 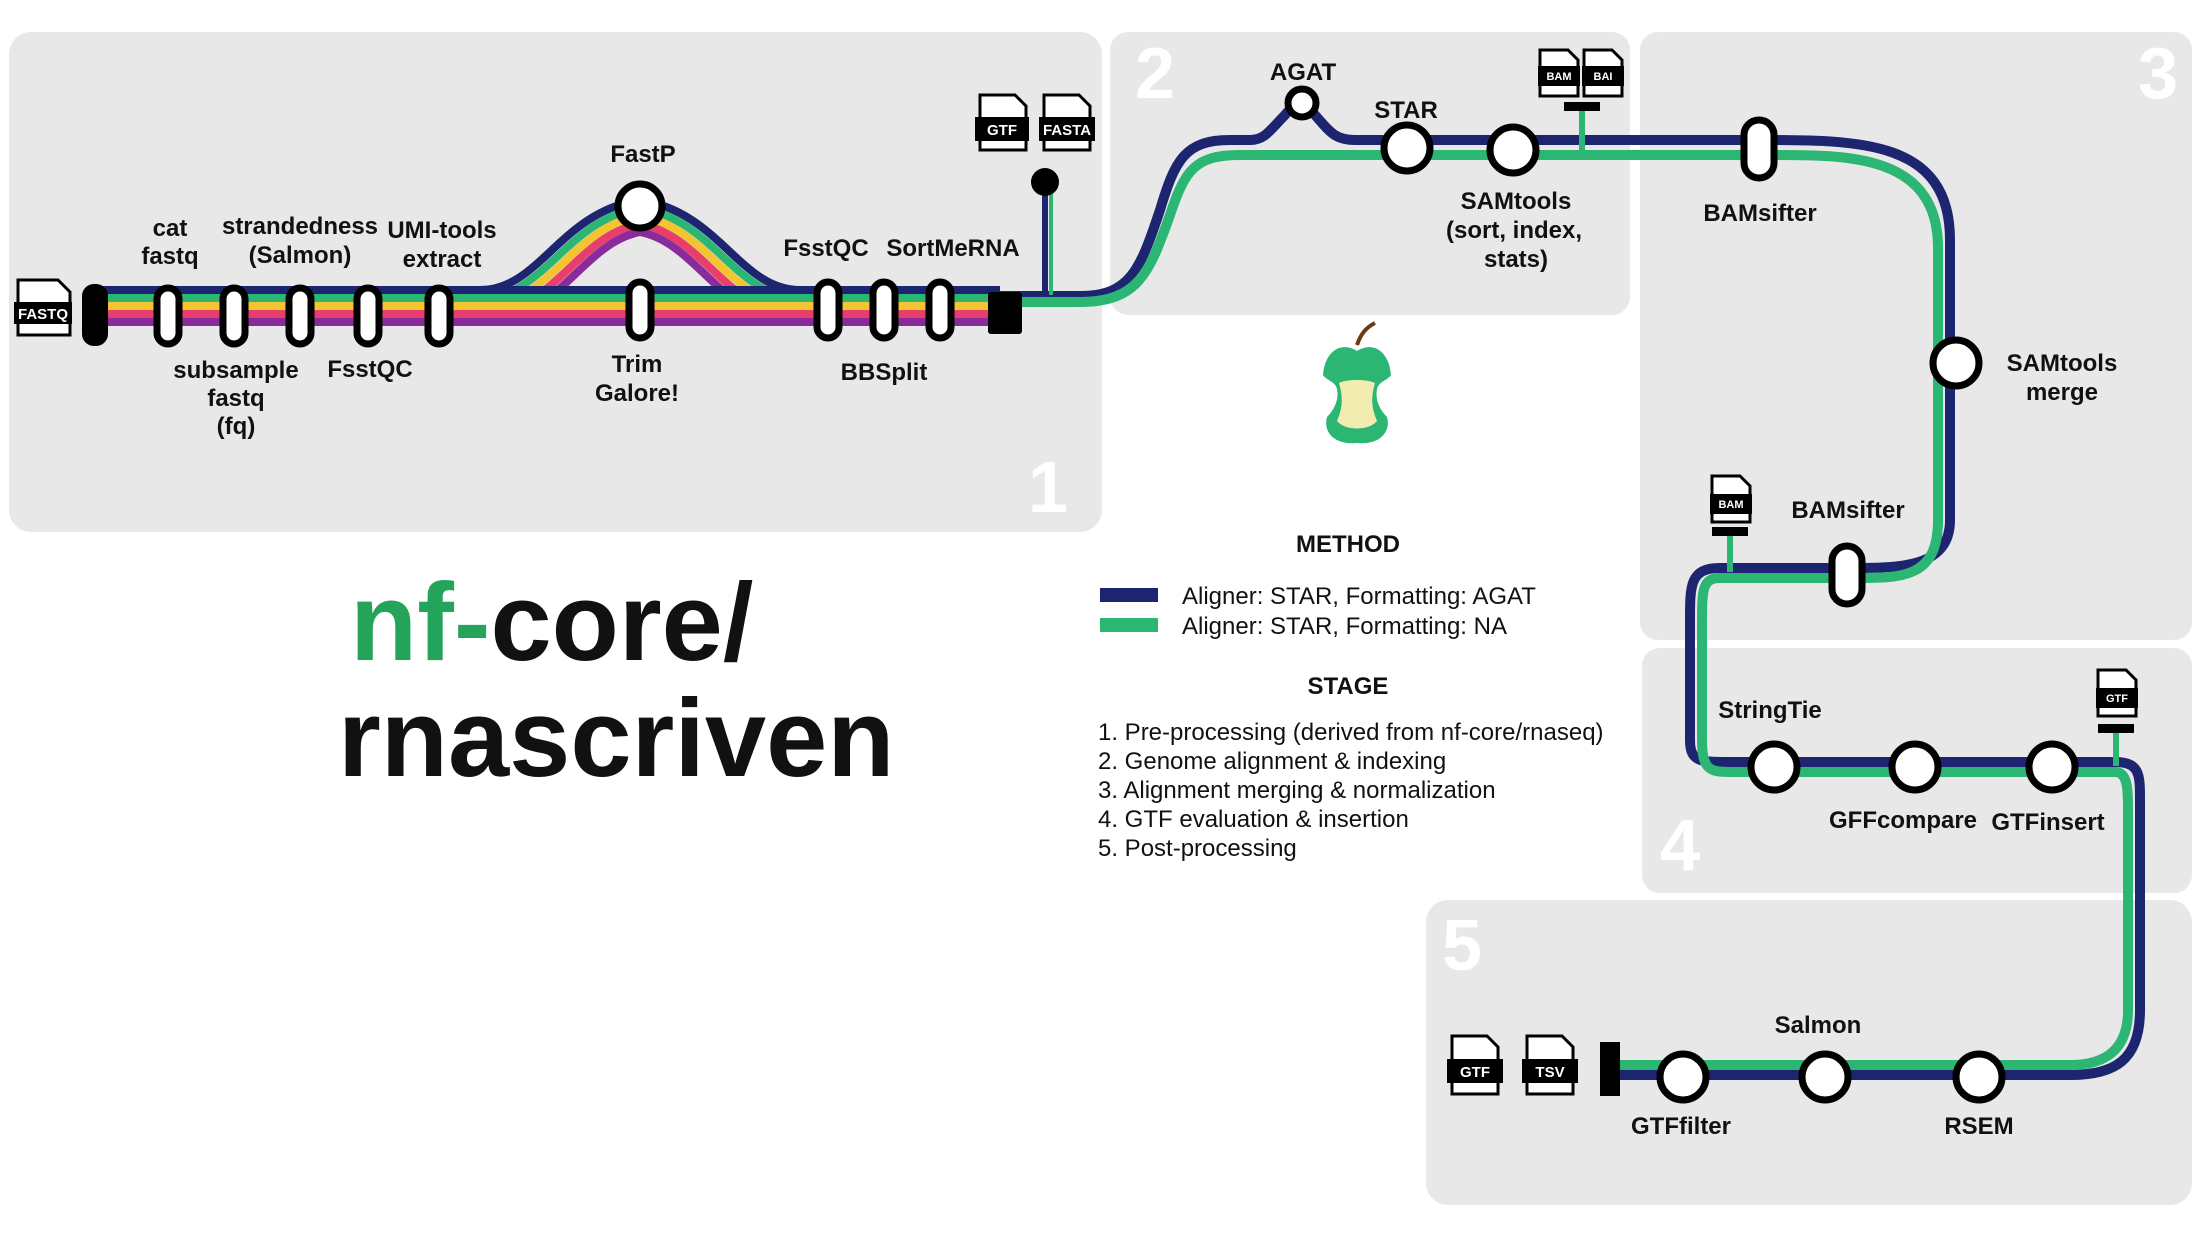 What do you see at coordinates (1370, 173) in the screenshot?
I see `stage-2-panel` at bounding box center [1370, 173].